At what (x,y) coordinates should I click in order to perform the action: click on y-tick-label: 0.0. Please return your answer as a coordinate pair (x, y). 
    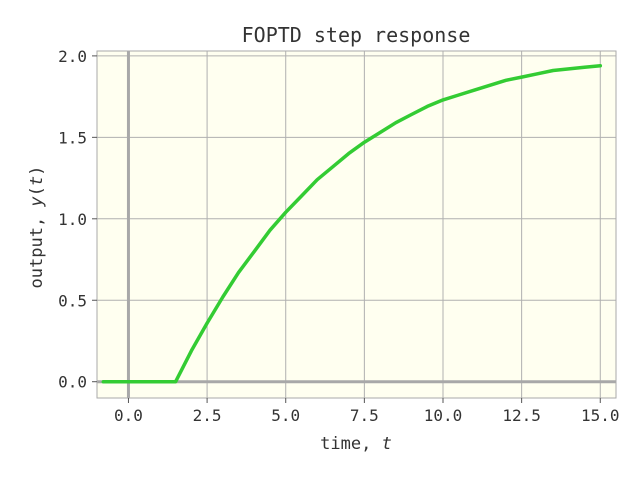
    Looking at the image, I should click on (72, 382).